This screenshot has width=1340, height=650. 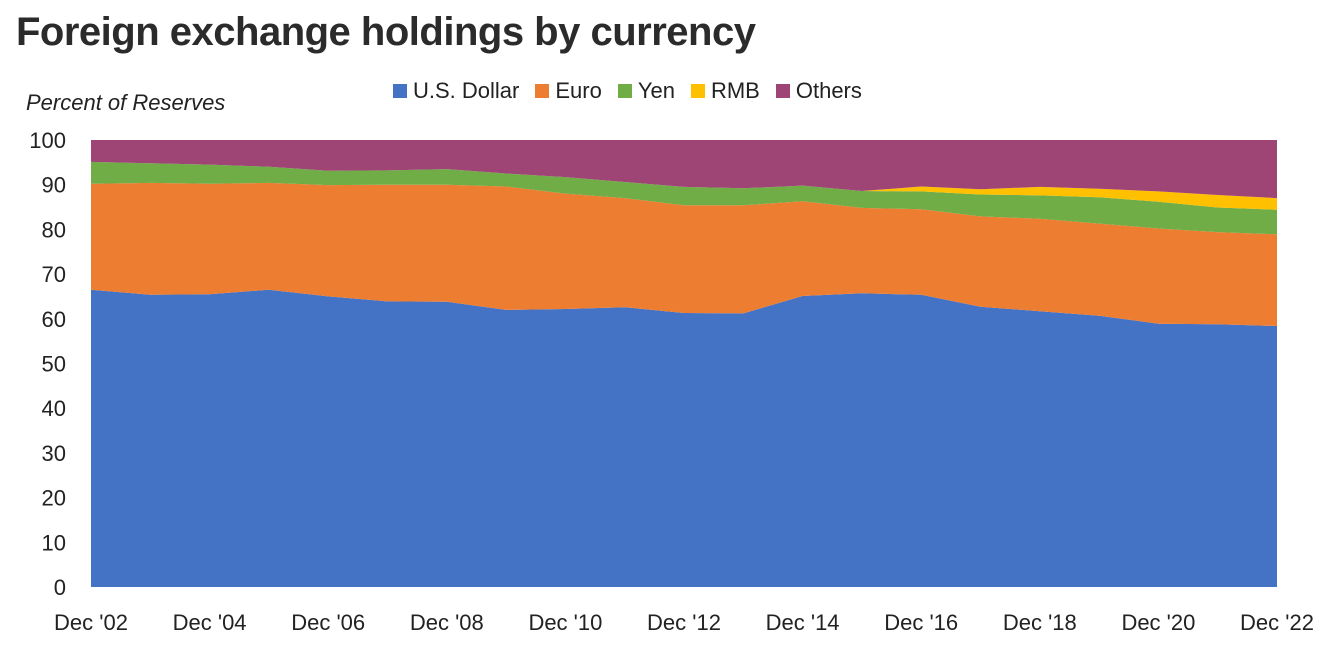 I want to click on legend-item-euro: Euro, so click(x=568, y=91).